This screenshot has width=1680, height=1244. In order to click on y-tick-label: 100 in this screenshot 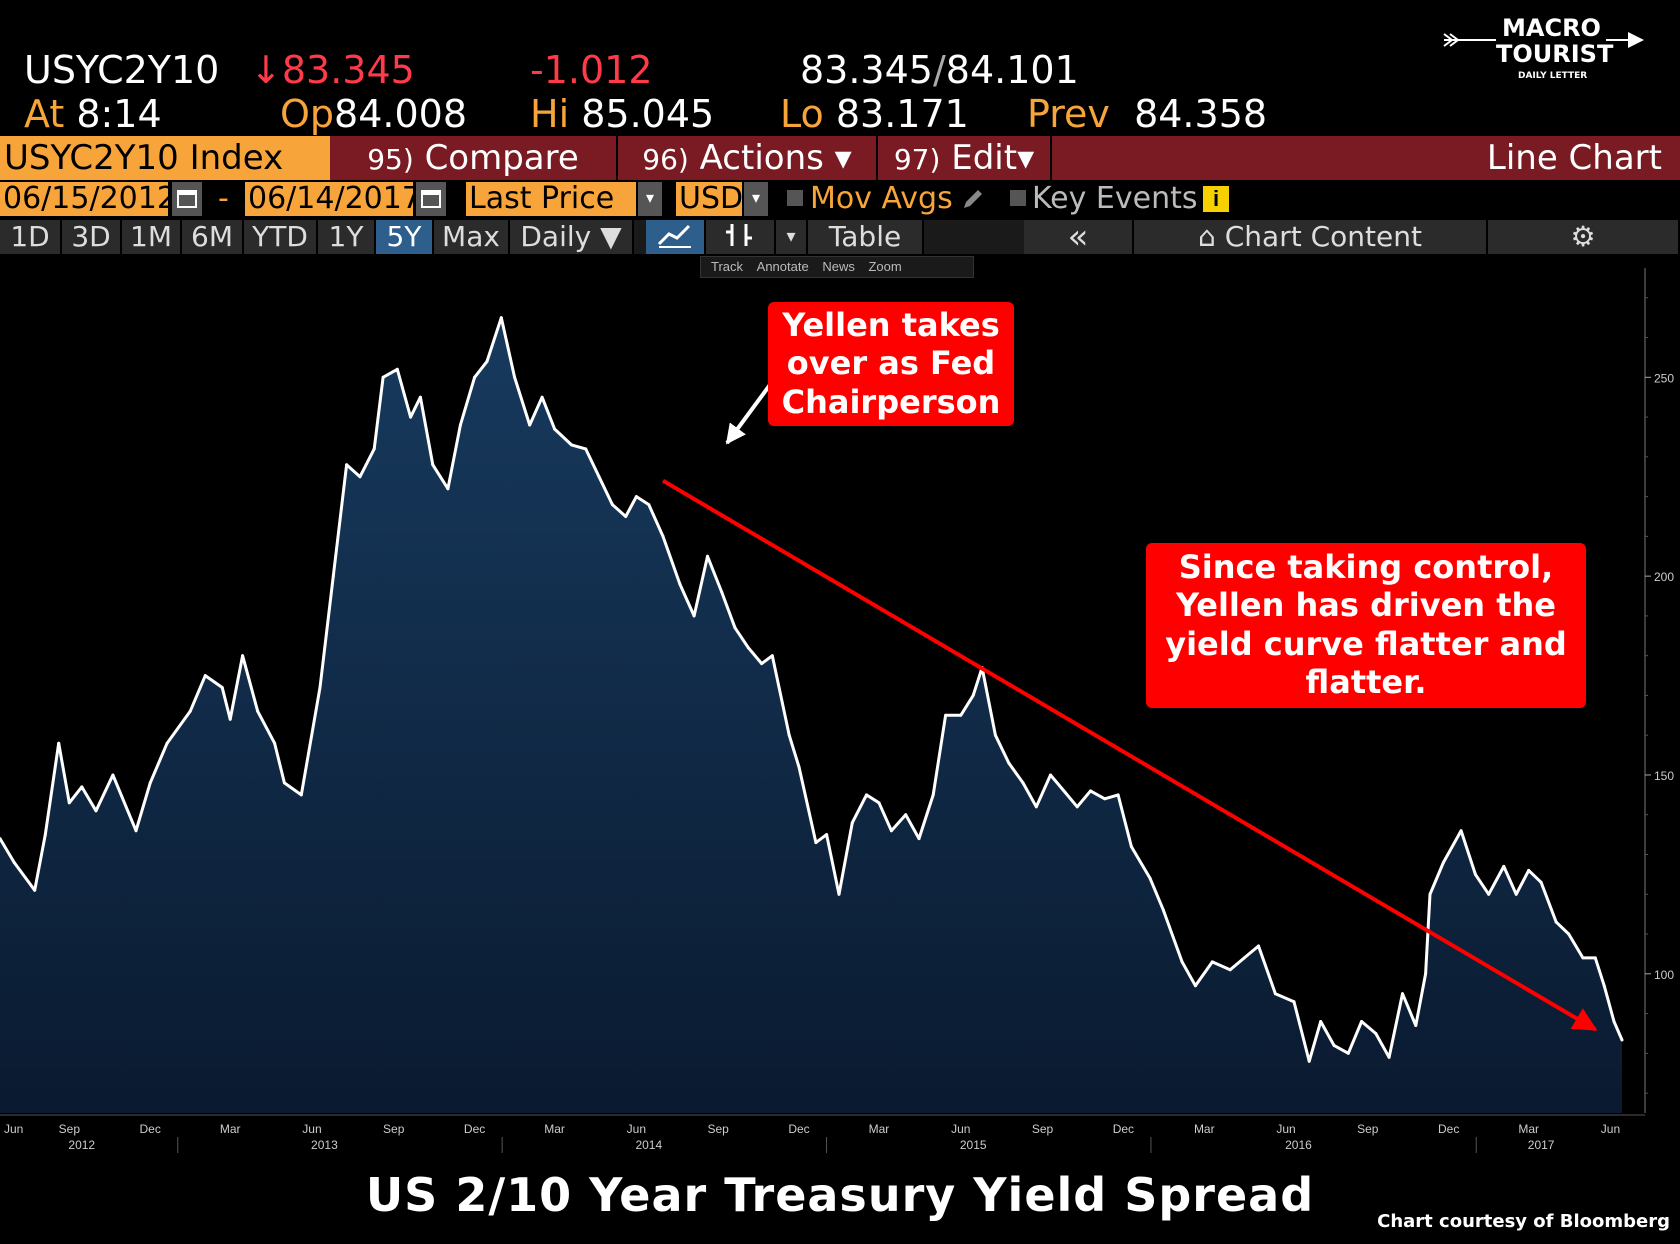, I will do `click(1664, 975)`.